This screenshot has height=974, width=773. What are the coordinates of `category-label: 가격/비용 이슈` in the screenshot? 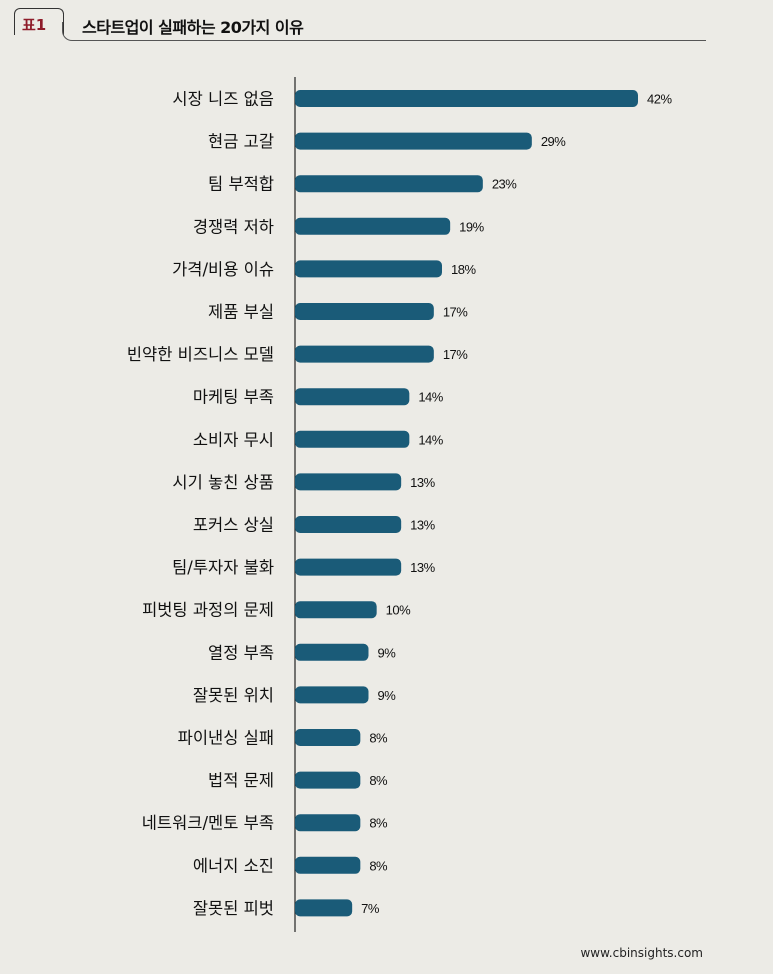 It's located at (223, 269).